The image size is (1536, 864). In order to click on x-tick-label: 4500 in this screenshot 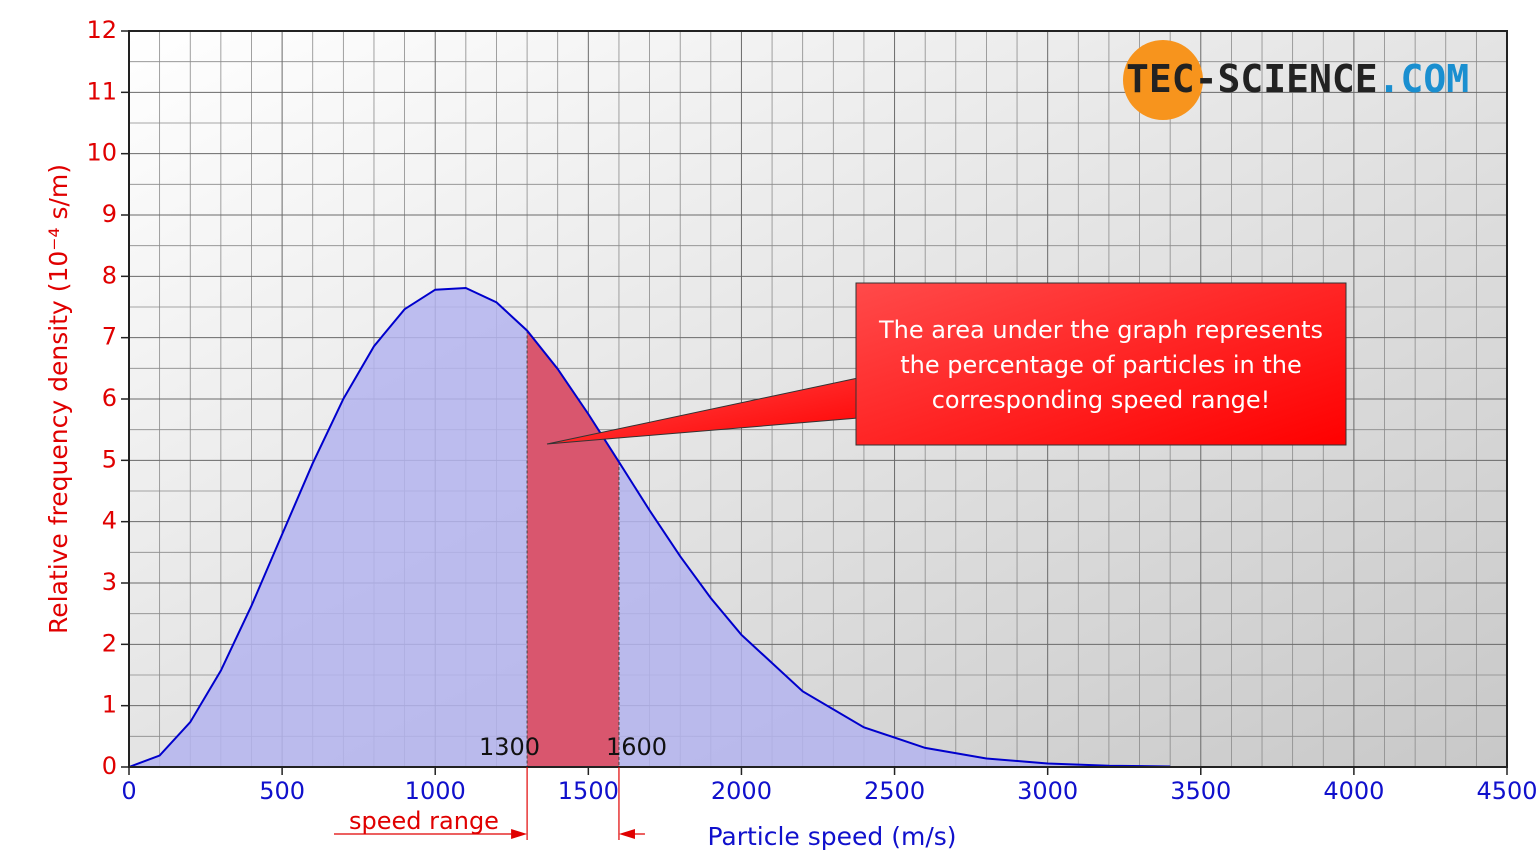, I will do `click(1506, 791)`.